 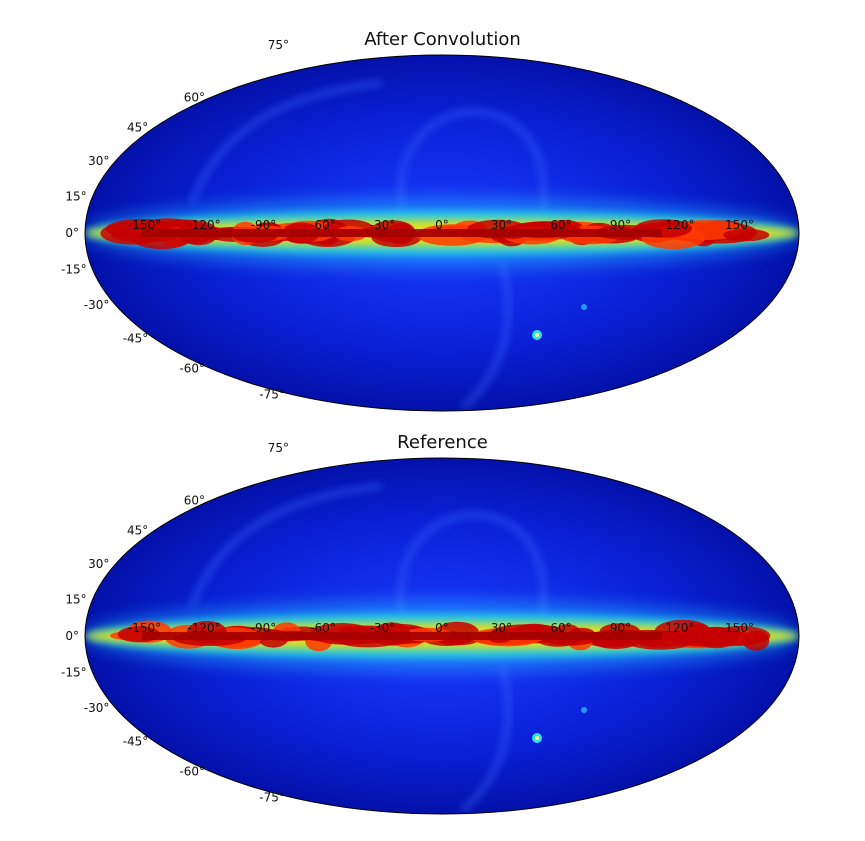 I want to click on chart-title: Reference, so click(x=442, y=442).